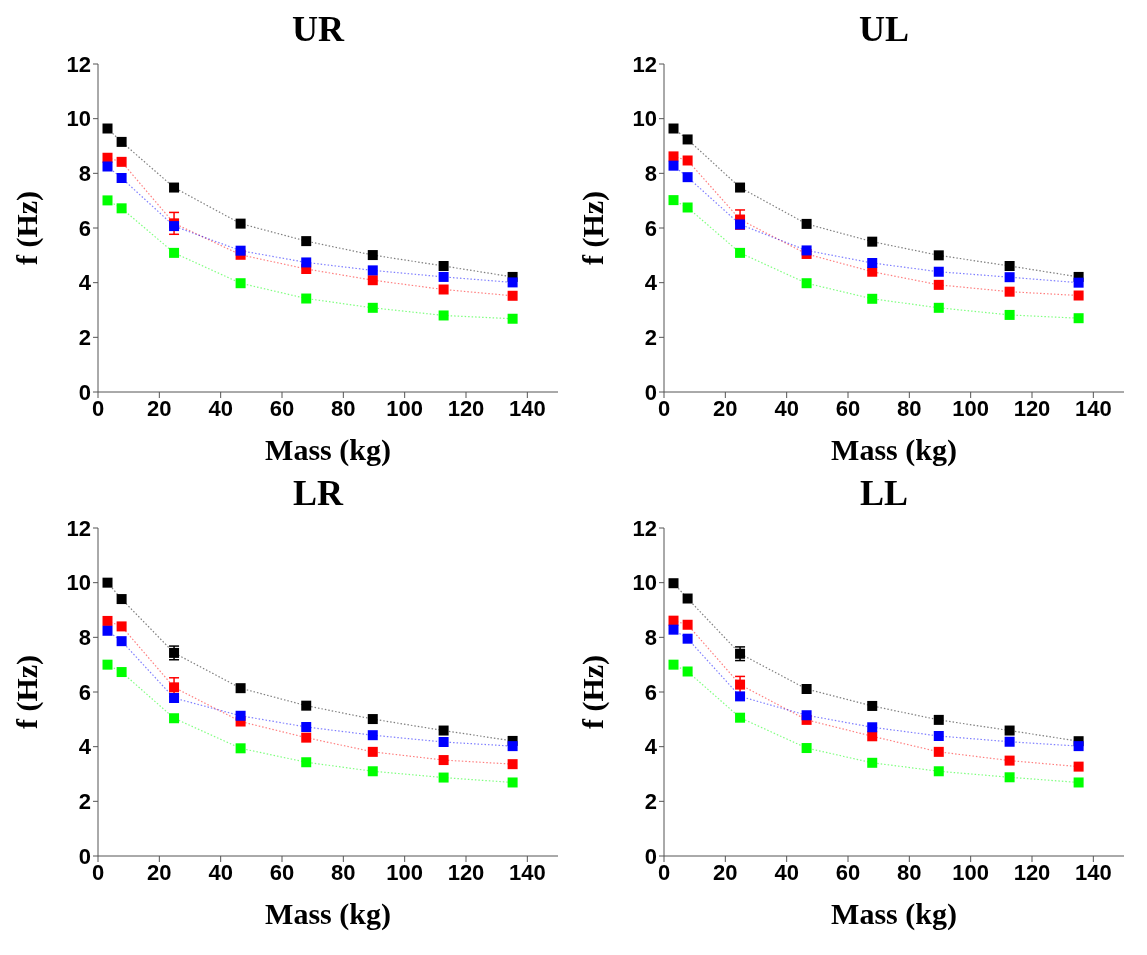  Describe the element at coordinates (894, 450) in the screenshot. I see `x-axis-title: Mass (kg)` at that location.